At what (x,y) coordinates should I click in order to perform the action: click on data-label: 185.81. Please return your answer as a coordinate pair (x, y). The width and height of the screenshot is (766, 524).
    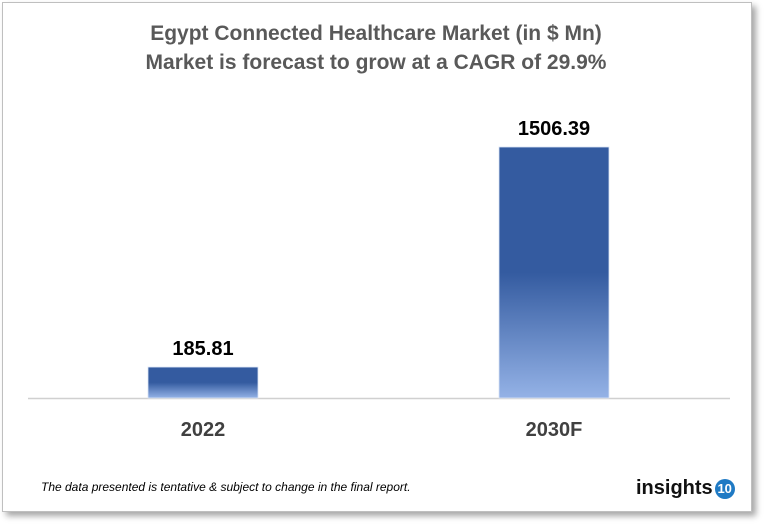
    Looking at the image, I should click on (202, 349).